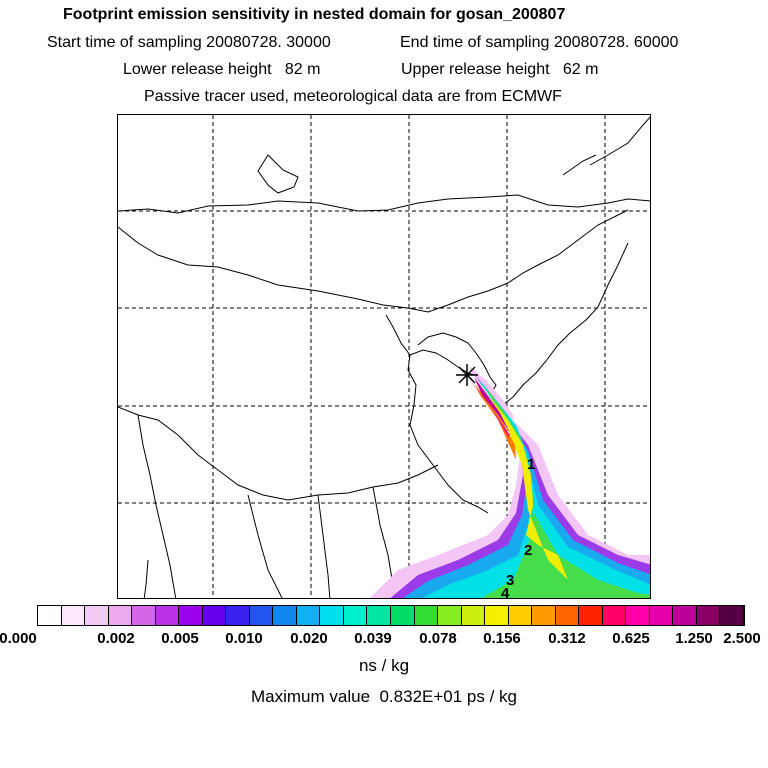  I want to click on sampling-end-time: End time of sampling 20080728. 60000, so click(539, 42).